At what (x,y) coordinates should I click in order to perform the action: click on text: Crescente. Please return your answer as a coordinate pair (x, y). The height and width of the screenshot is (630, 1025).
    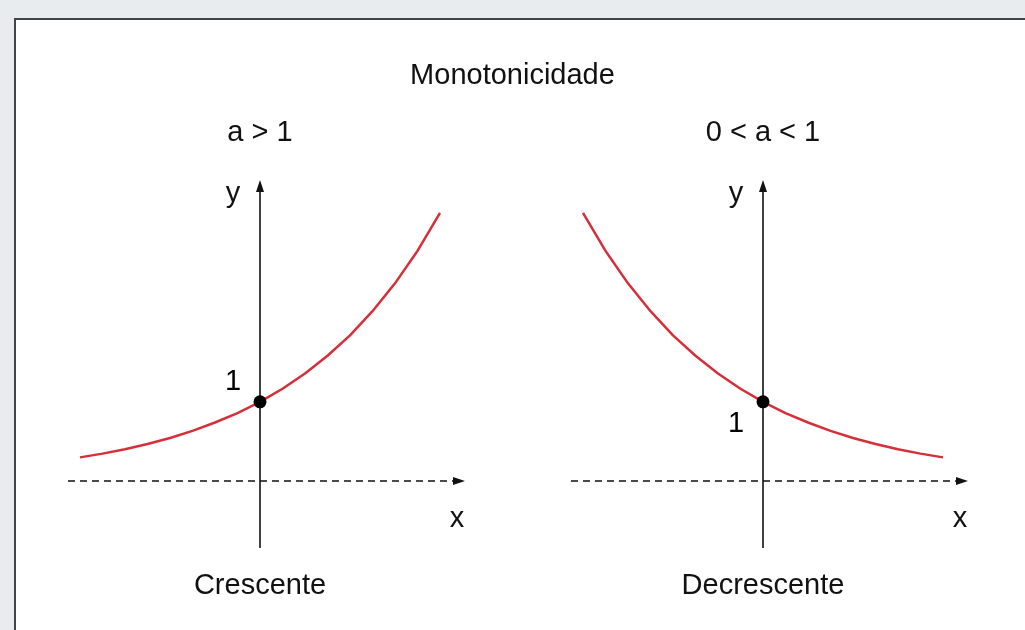
    Looking at the image, I should click on (260, 584).